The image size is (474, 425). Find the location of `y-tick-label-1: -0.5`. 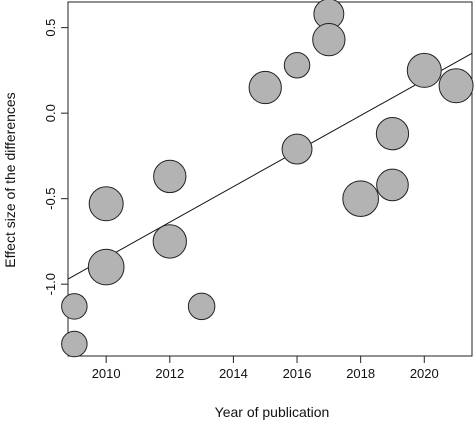

y-tick-label-1: -0.5 is located at coordinates (50, 198).